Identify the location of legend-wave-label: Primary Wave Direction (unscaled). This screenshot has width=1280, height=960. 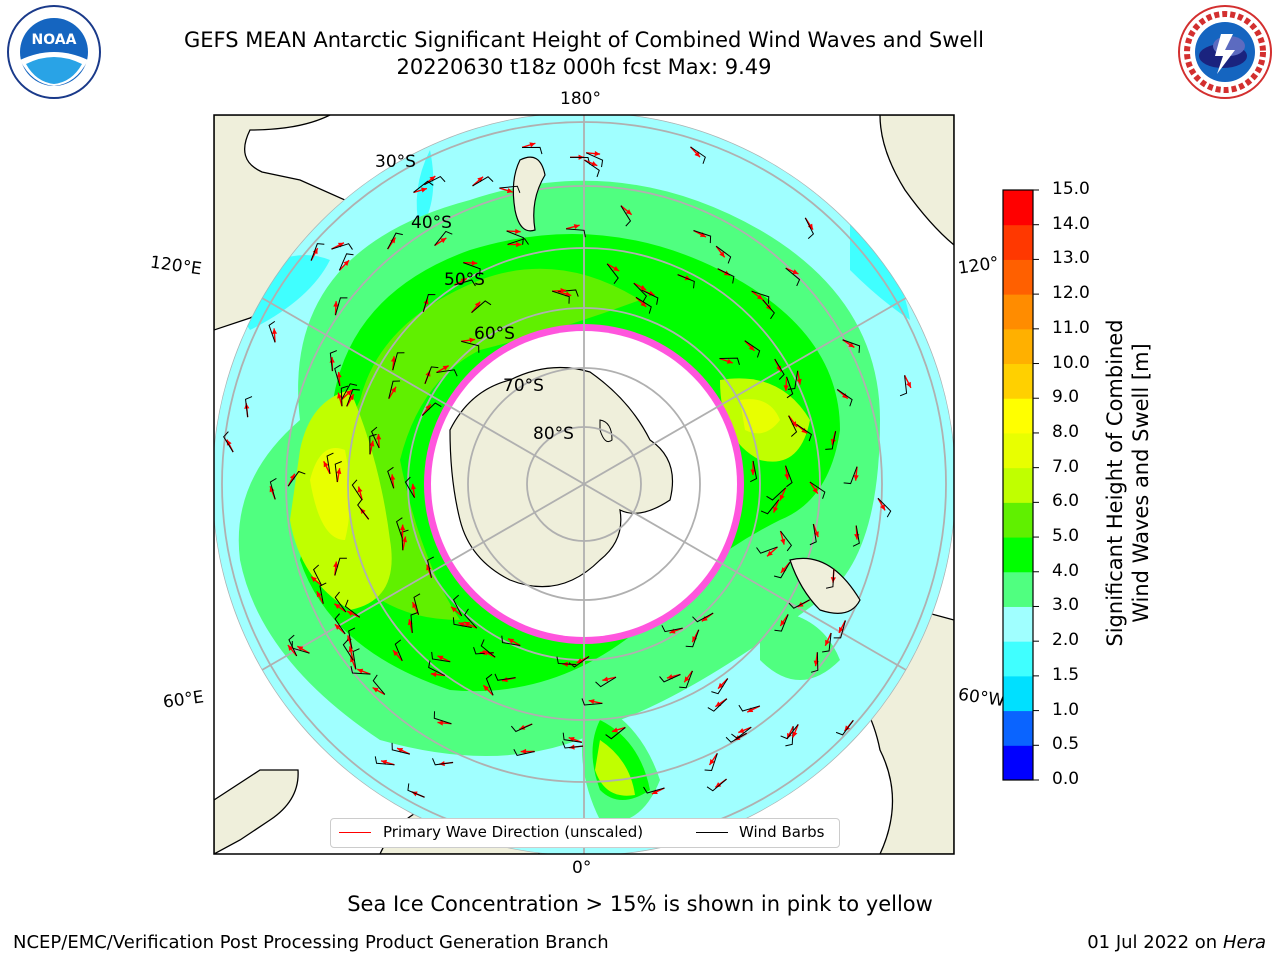
(513, 832).